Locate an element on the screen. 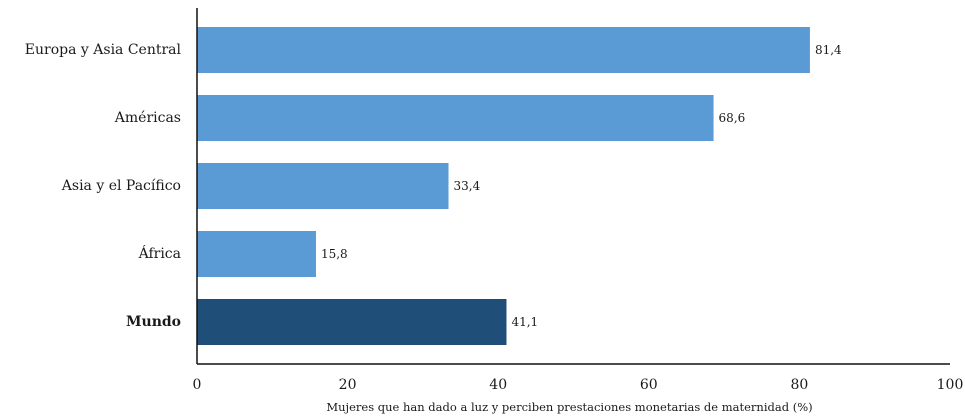 This screenshot has width=965, height=419. bar-asia-y-el-pacifico is located at coordinates (323, 186).